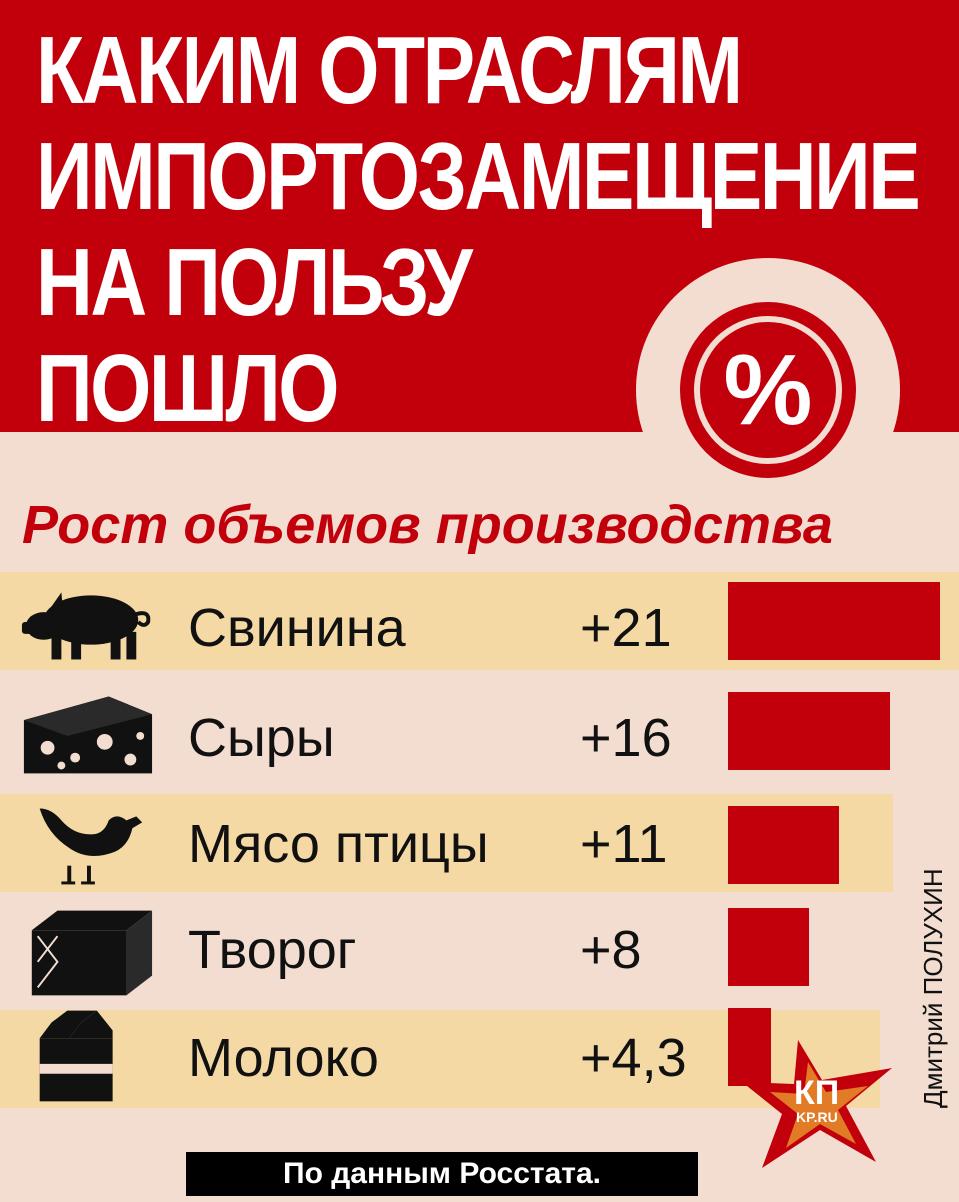 The width and height of the screenshot is (959, 1202). What do you see at coordinates (254, 282) in the screenshot?
I see `title-line: НА ПОЛЬЗУ` at bounding box center [254, 282].